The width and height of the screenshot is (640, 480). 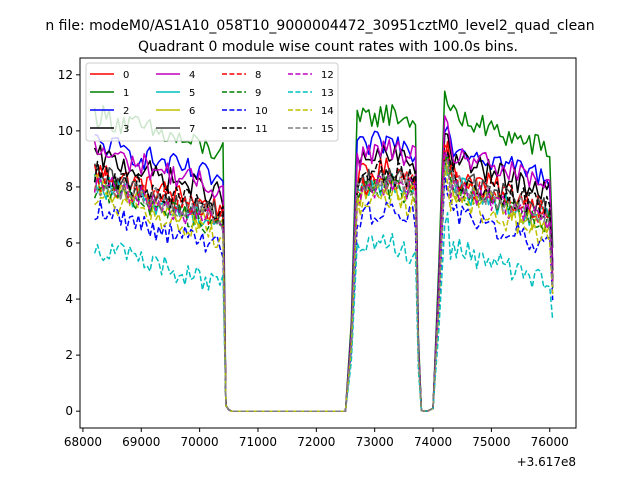 I want to click on x-tick-label: 76000, so click(x=550, y=442).